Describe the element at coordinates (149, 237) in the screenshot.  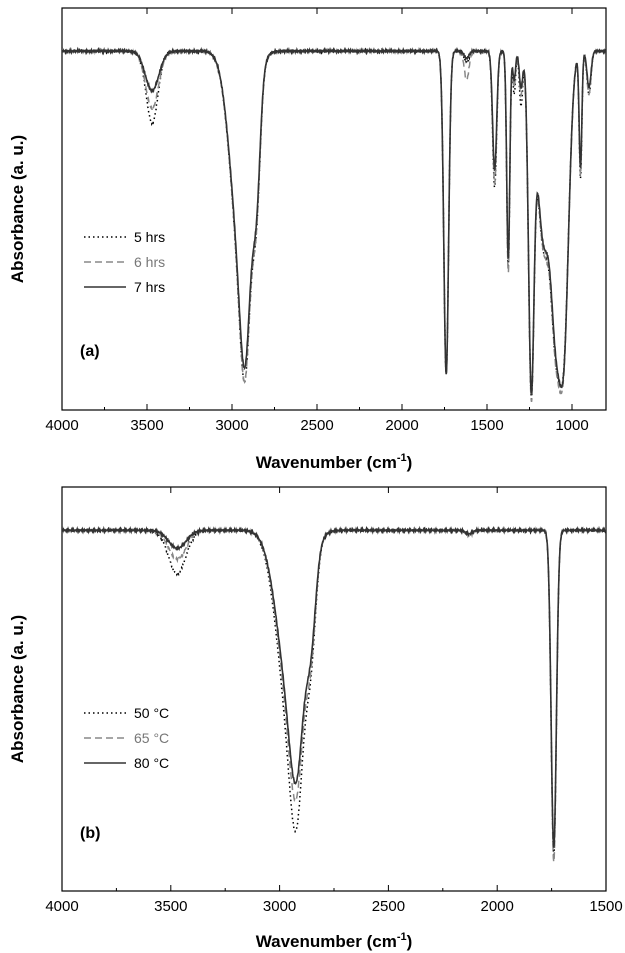
I see `legend-label: 5 hrs` at that location.